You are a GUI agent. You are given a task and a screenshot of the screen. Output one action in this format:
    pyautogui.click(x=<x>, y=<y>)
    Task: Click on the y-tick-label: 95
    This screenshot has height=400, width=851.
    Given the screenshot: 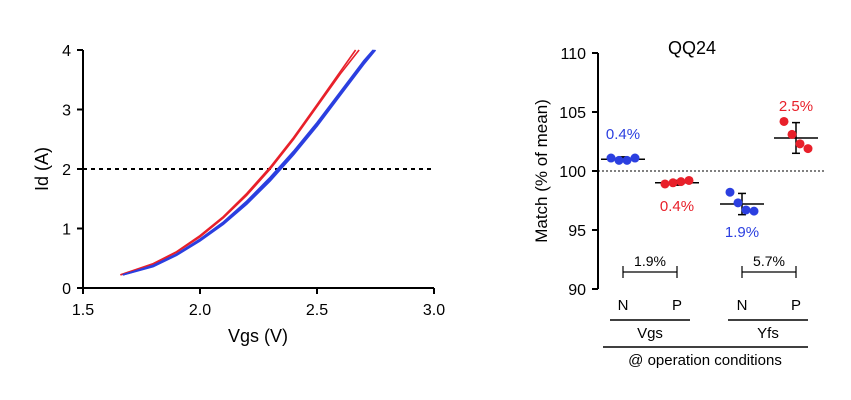 What is the action you would take?
    pyautogui.click(x=577, y=231)
    